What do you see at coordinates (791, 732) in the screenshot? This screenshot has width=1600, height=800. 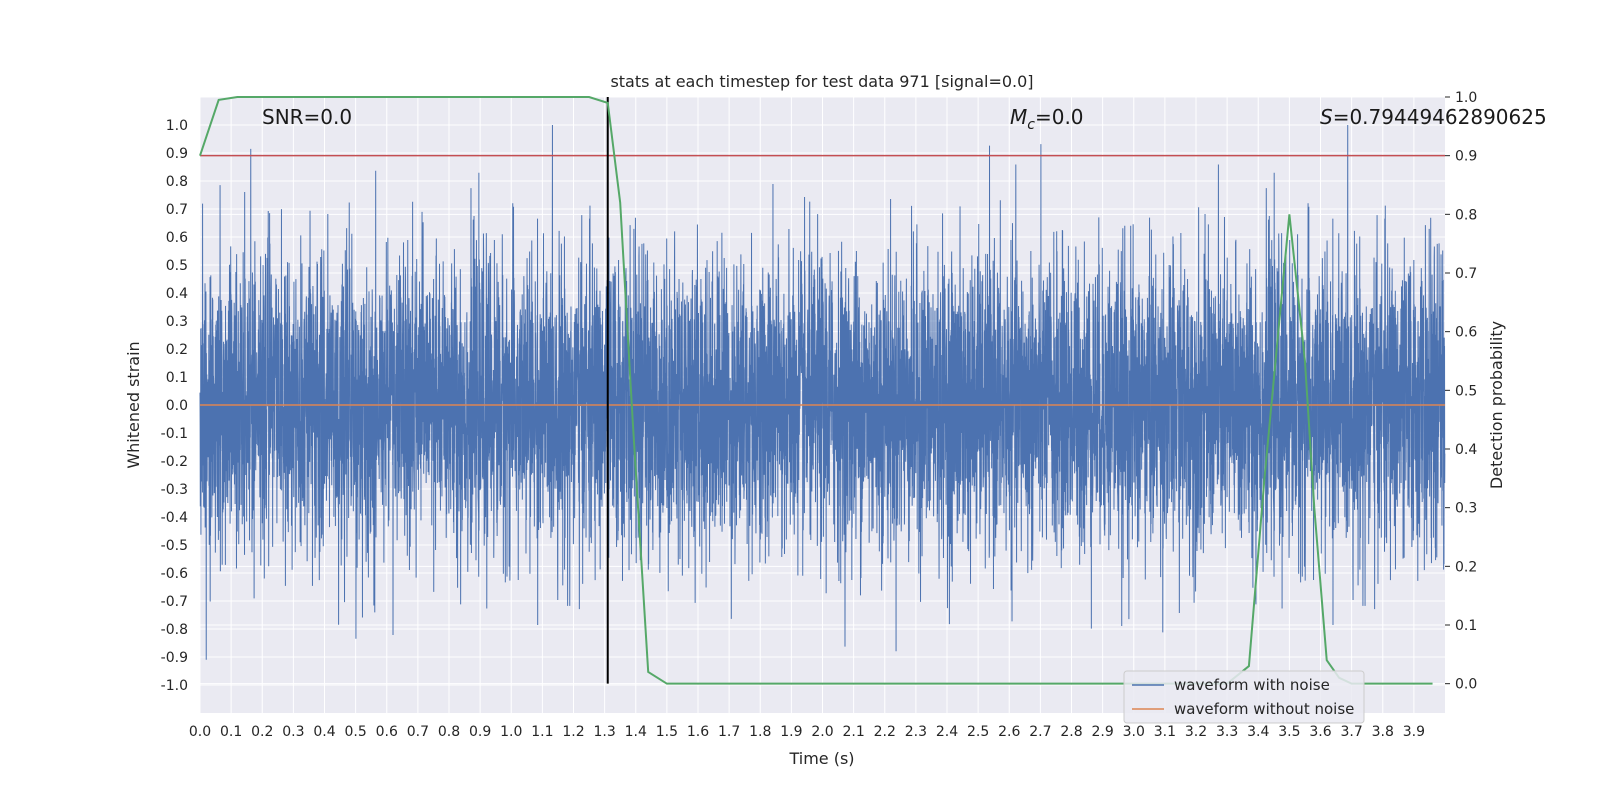 I see `x-tick-label: 1.9` at bounding box center [791, 732].